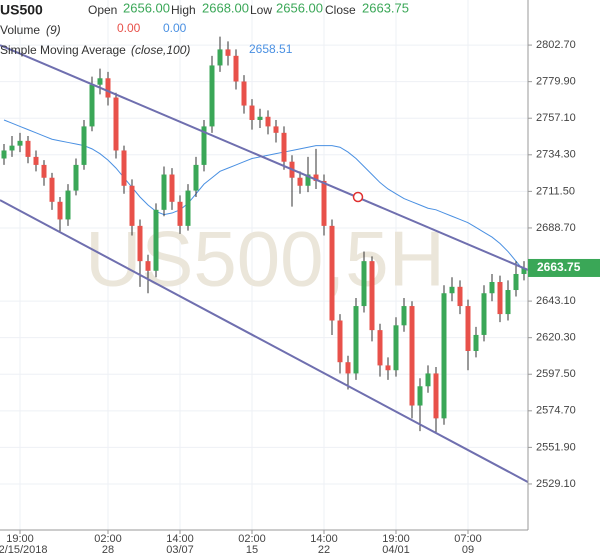 The width and height of the screenshot is (600, 558). Describe the element at coordinates (271, 49) in the screenshot. I see `legend-value: 2658.51` at that location.